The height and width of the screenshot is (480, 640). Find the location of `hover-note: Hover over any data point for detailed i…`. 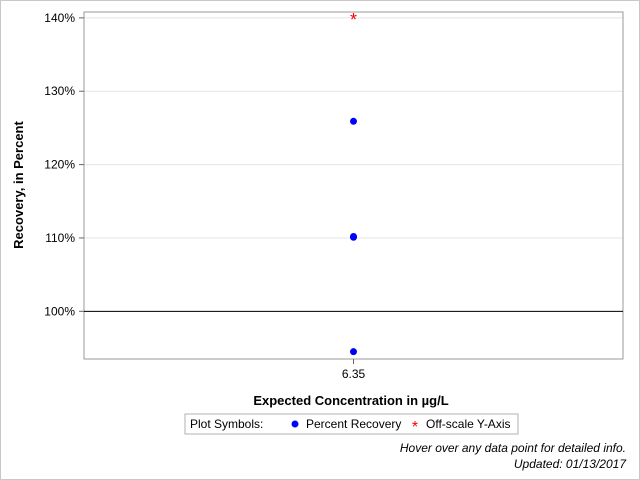

hover-note: Hover over any data point for detailed i… is located at coordinates (513, 448).